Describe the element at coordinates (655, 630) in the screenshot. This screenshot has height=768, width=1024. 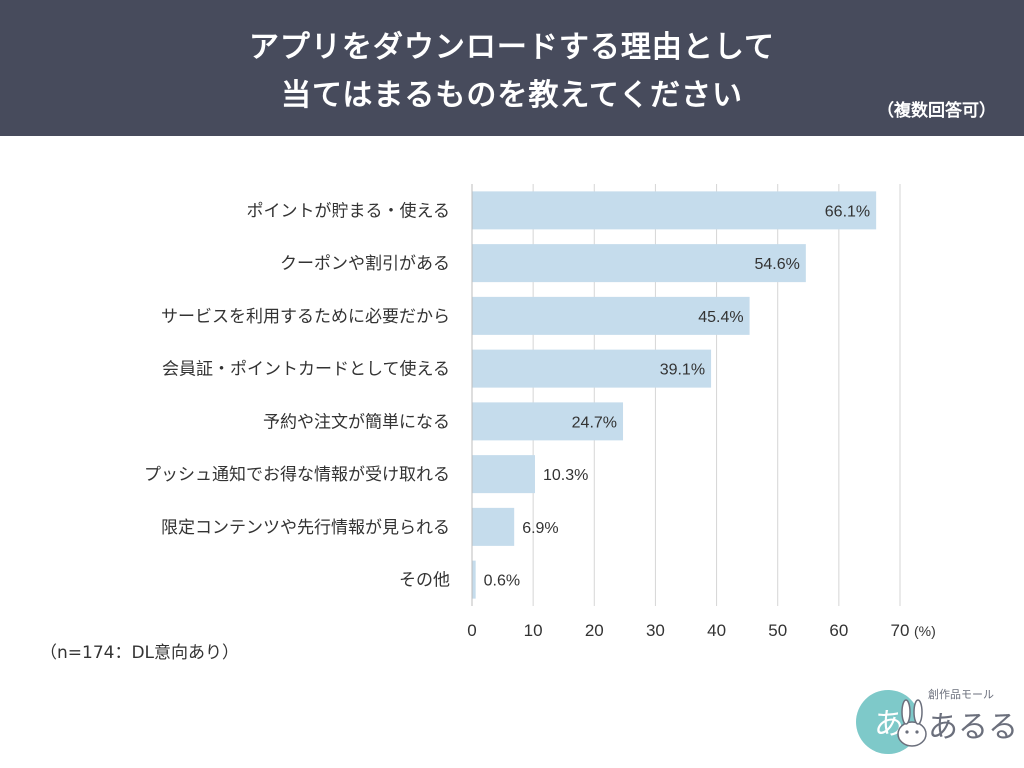
I see `x-tick-label: 30` at that location.